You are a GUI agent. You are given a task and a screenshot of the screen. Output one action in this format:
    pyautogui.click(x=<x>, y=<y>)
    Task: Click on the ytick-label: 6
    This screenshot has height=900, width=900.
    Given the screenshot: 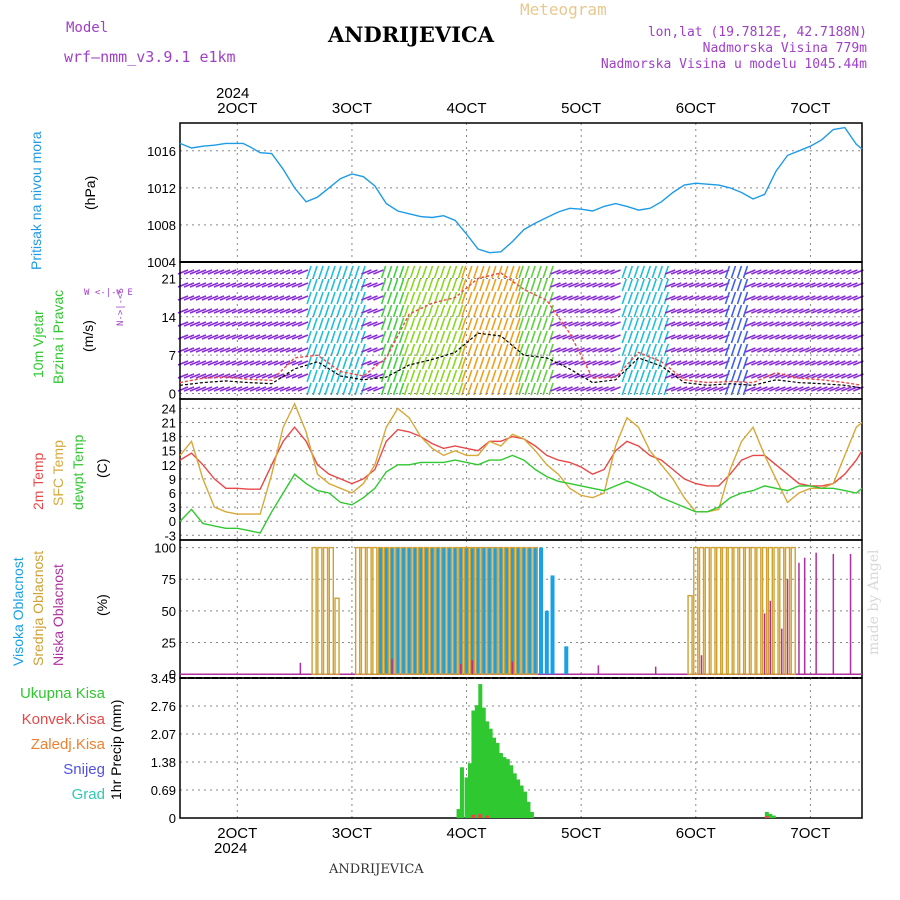 What is the action you would take?
    pyautogui.click(x=172, y=493)
    